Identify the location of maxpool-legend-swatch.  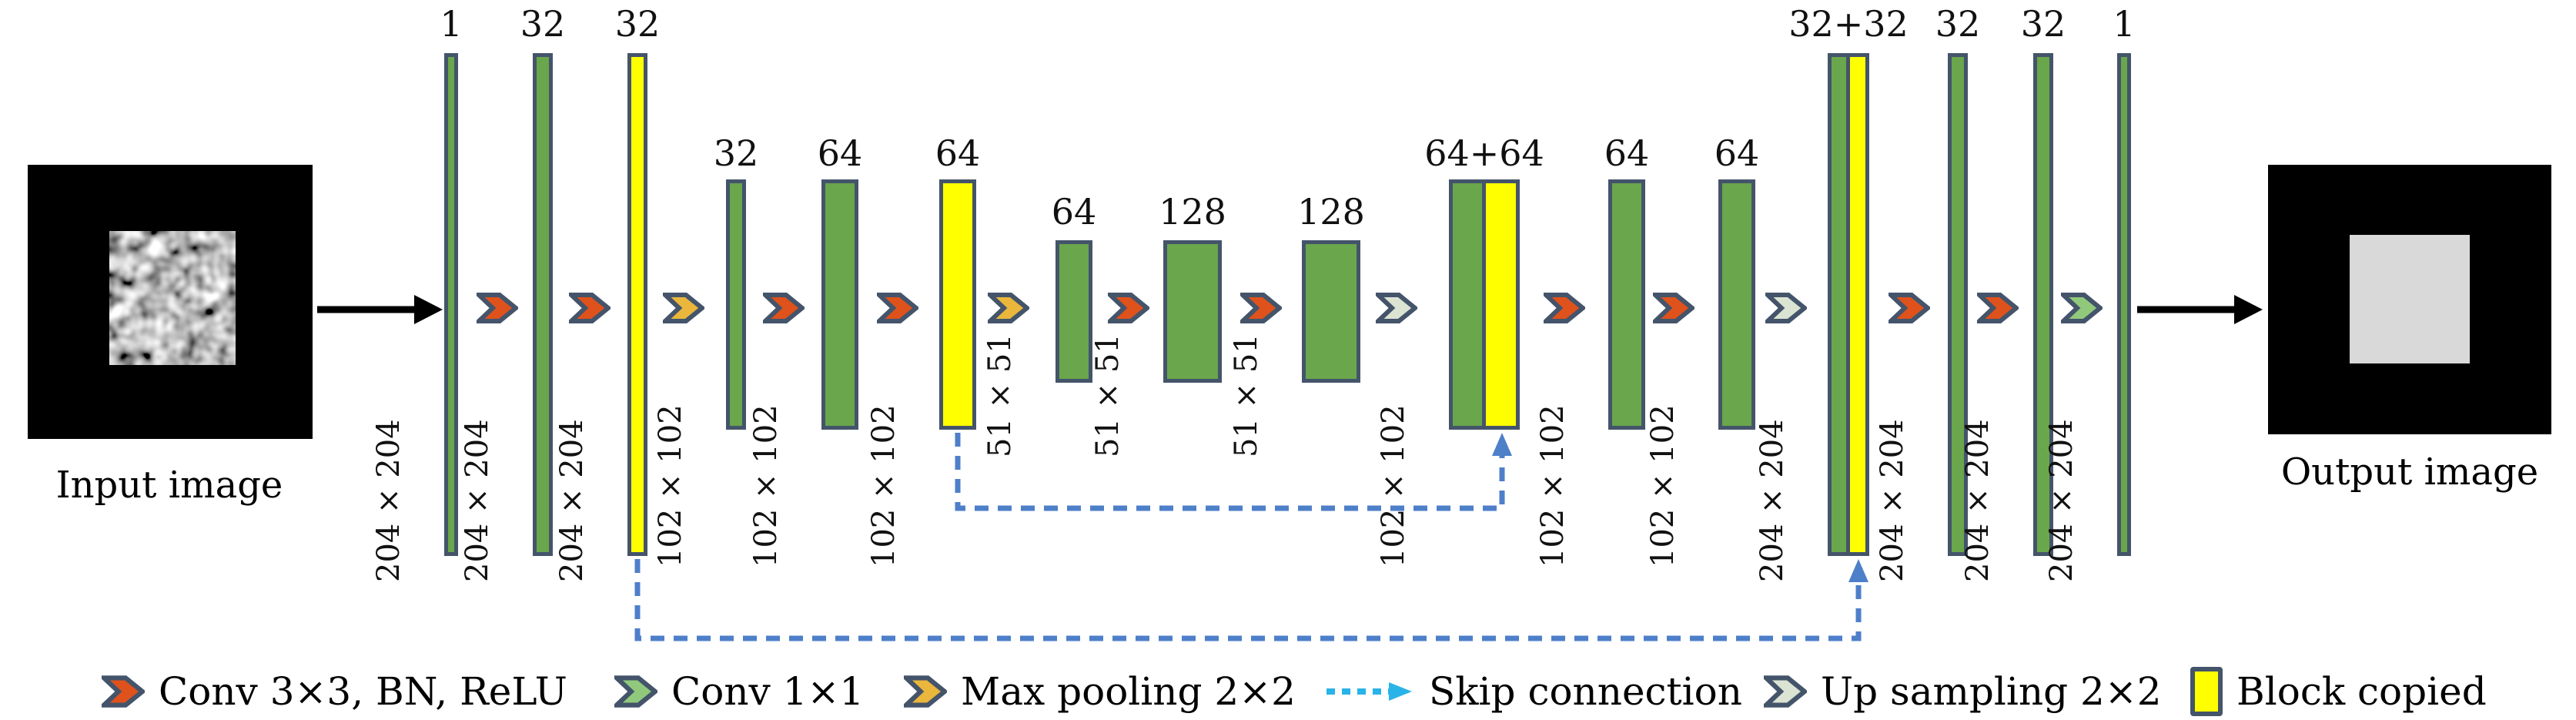
(926, 691).